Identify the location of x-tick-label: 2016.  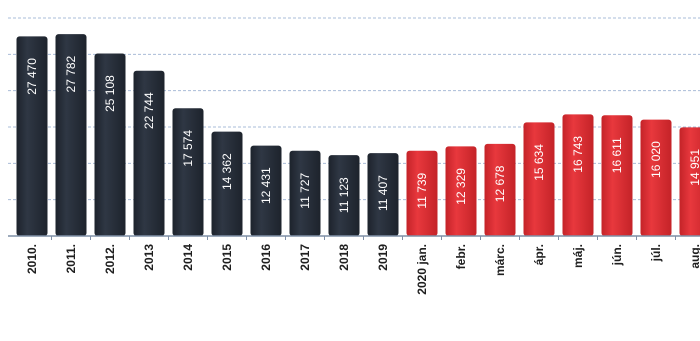
(266, 257).